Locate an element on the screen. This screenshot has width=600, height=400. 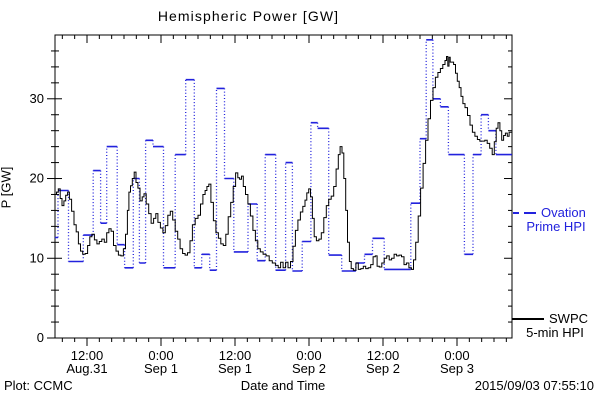
legend-ovation-label-line1: Ovation is located at coordinates (563, 212).